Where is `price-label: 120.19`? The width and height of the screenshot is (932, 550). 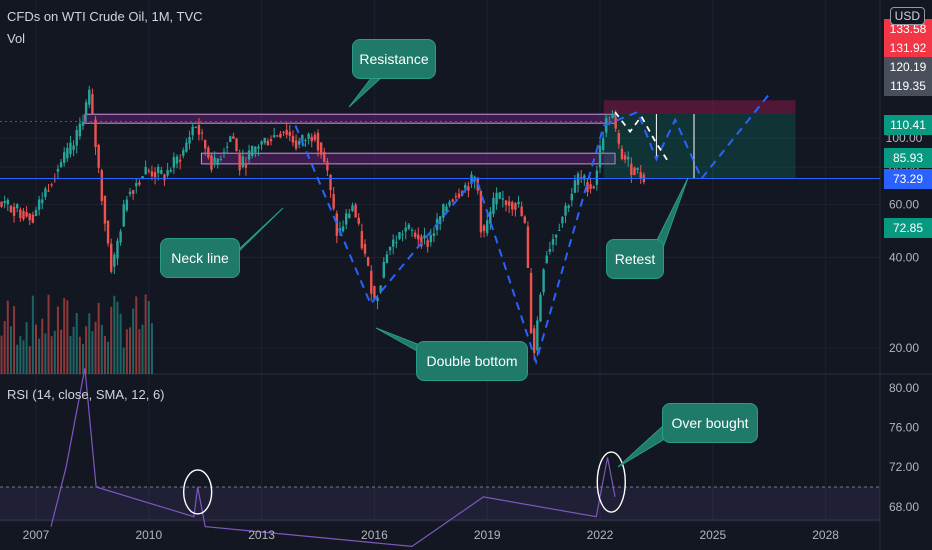 price-label: 120.19 is located at coordinates (908, 67).